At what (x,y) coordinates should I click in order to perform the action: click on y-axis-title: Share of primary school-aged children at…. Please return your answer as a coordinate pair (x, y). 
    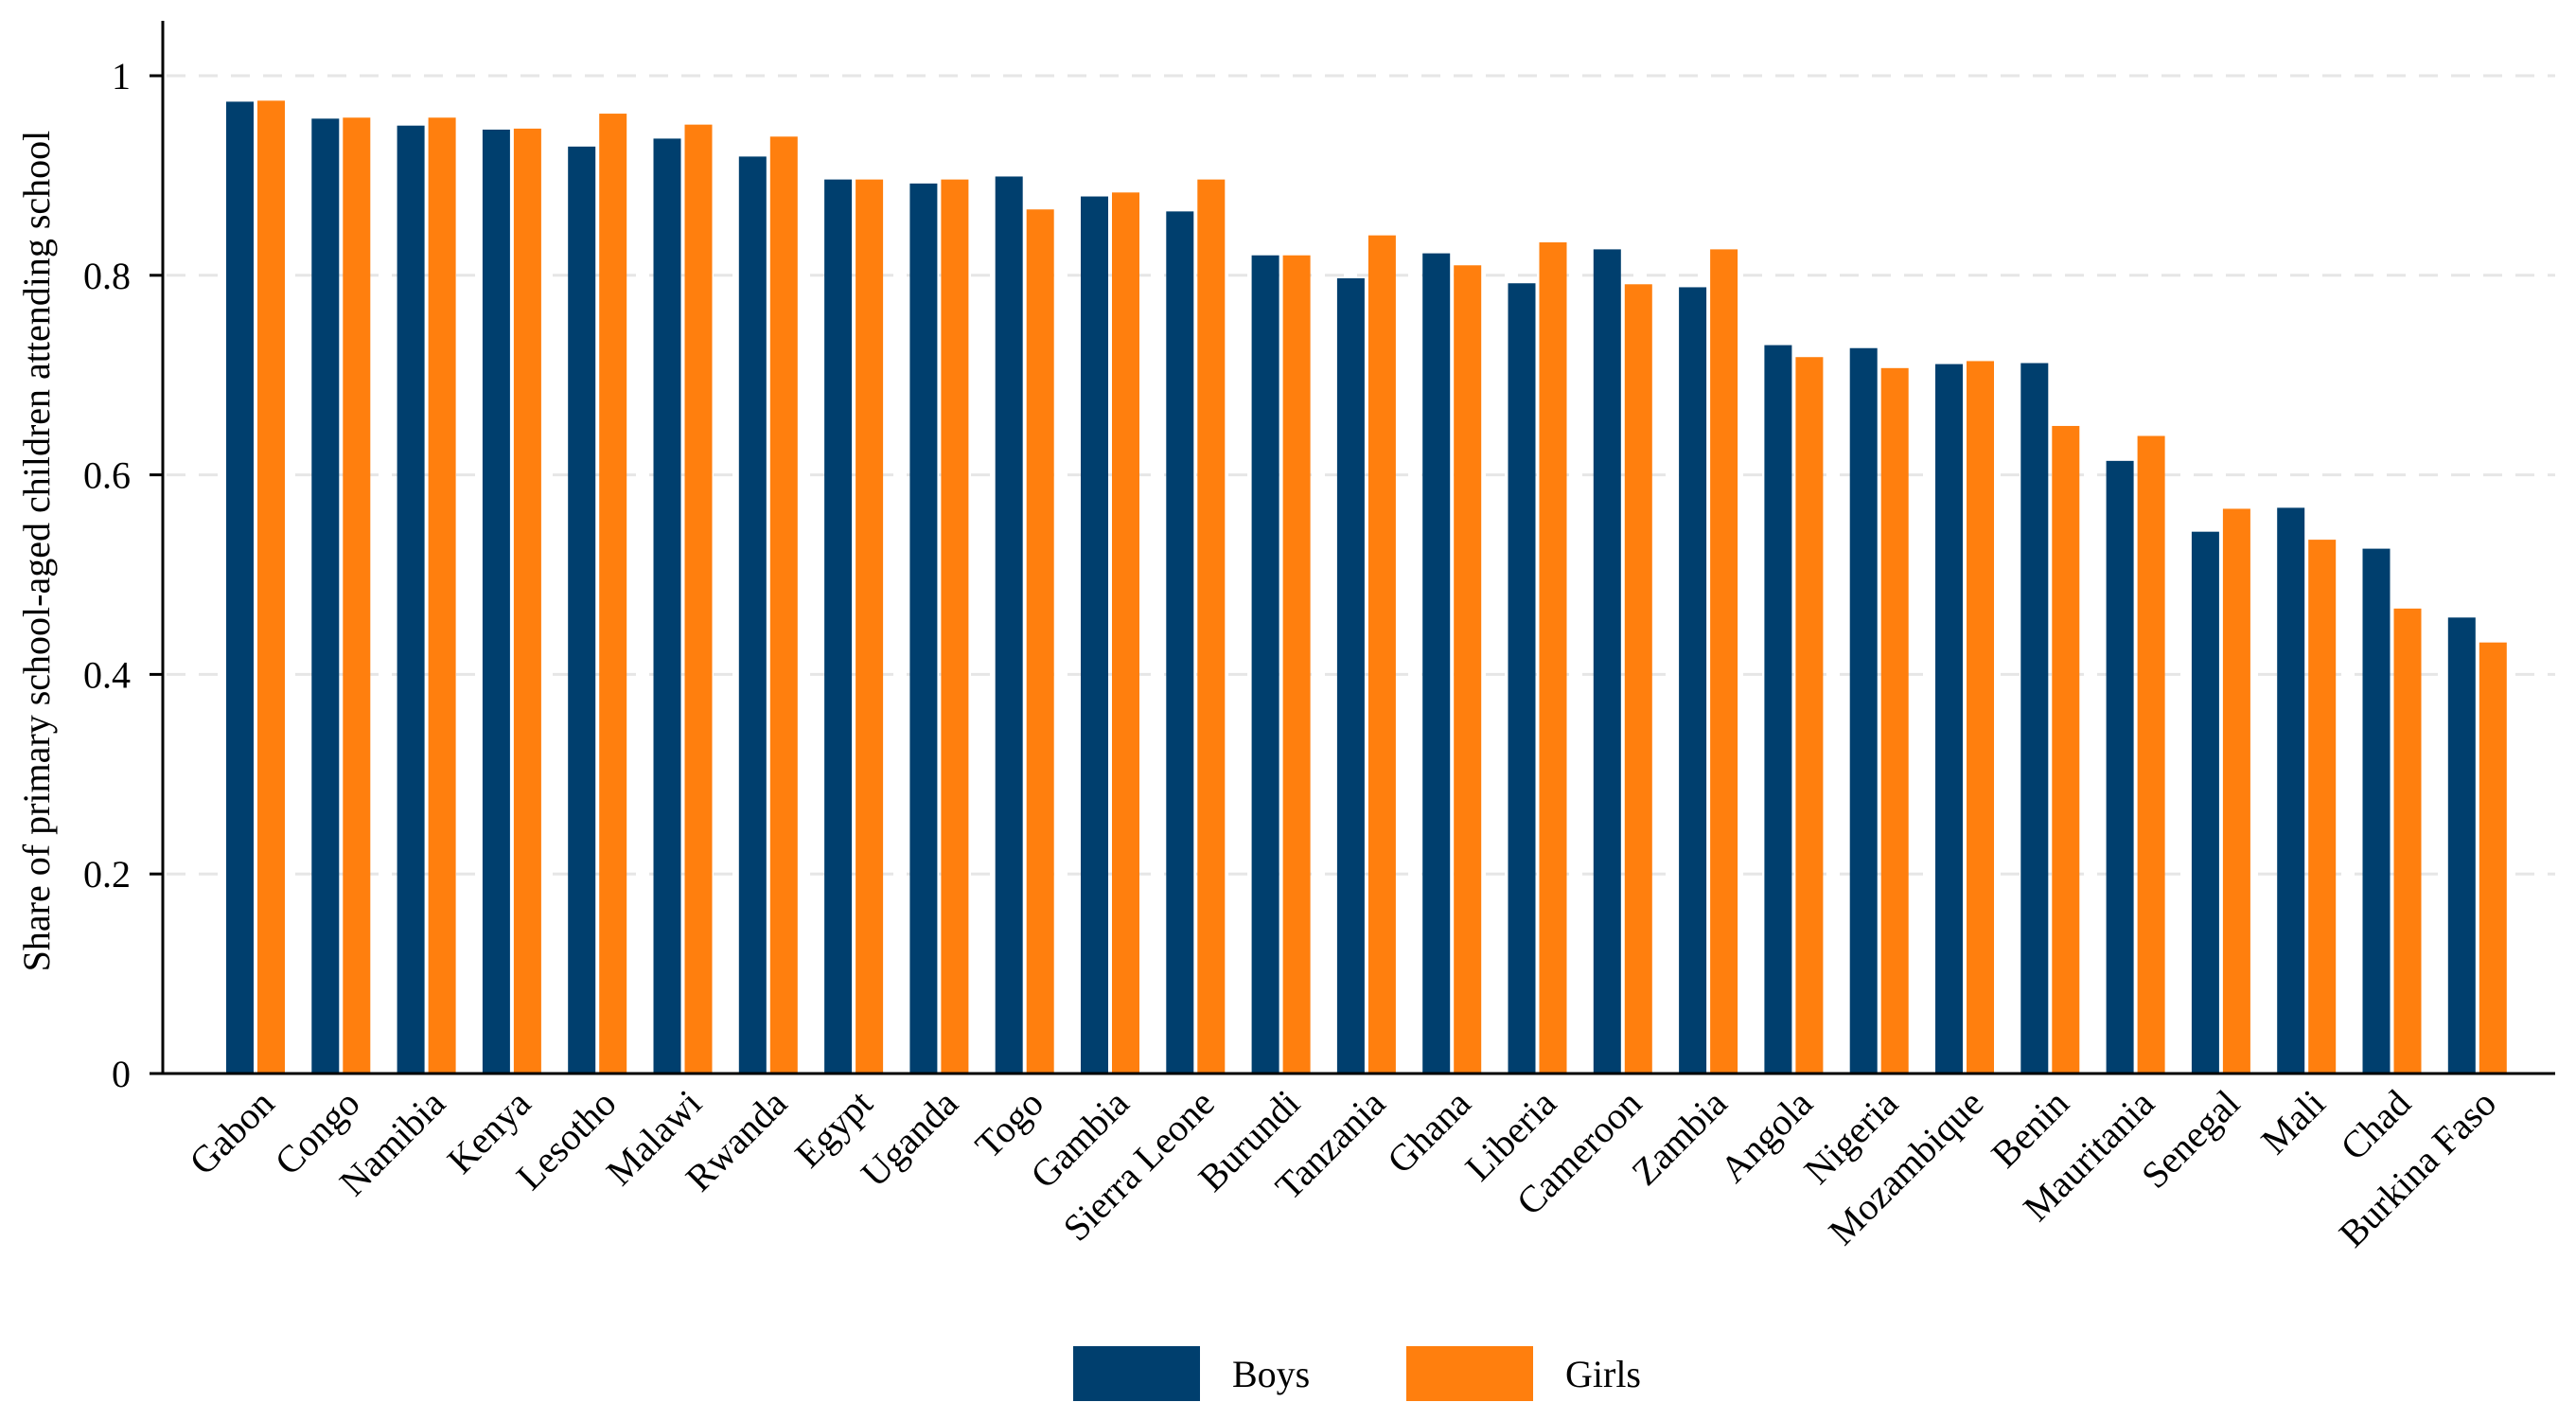
    Looking at the image, I should click on (36, 551).